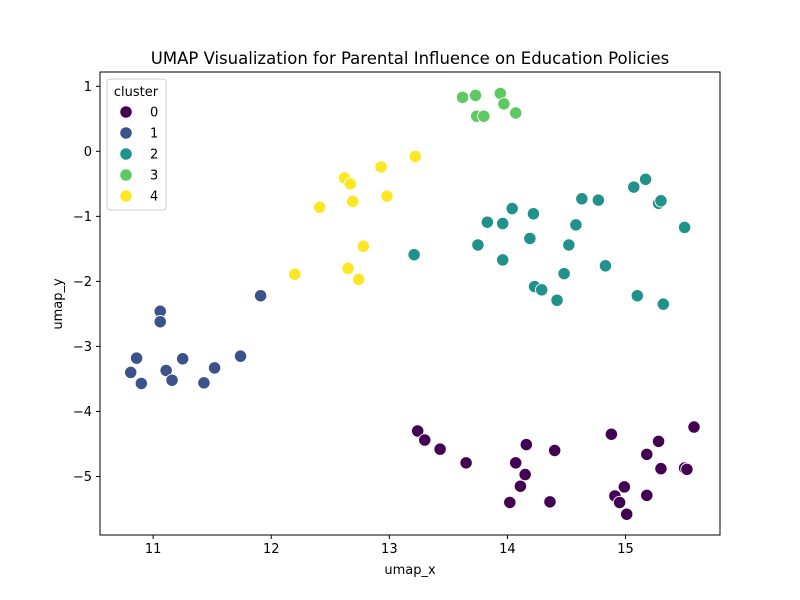 The height and width of the screenshot is (600, 800). I want to click on x-tick-label: 13, so click(389, 549).